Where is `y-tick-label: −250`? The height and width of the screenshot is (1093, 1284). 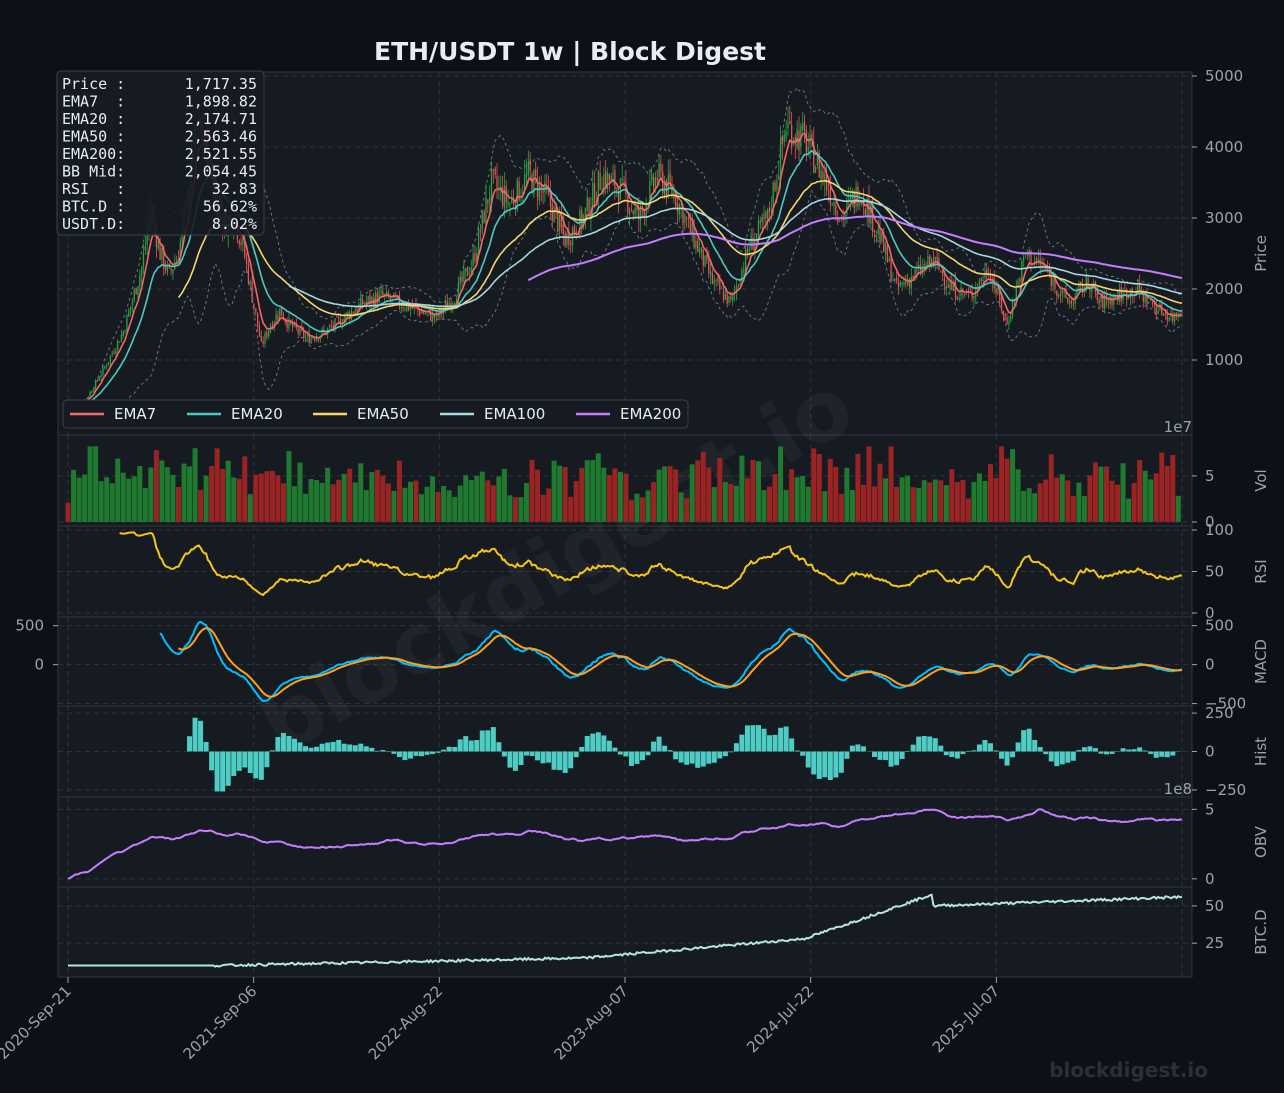 y-tick-label: −250 is located at coordinates (1225, 790).